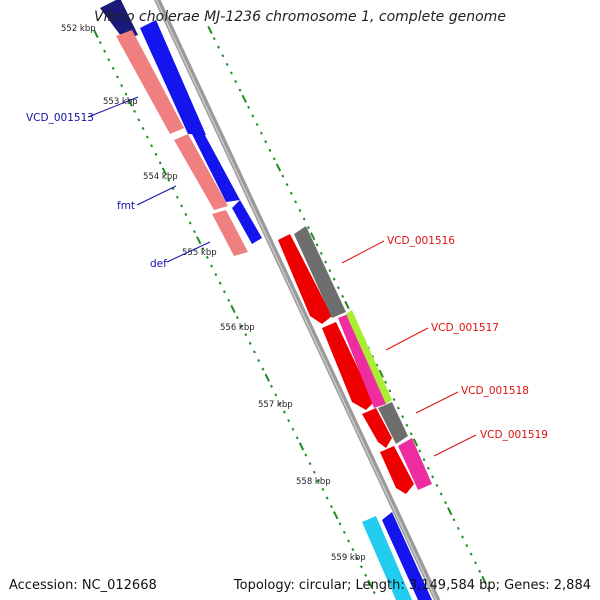 This screenshot has width=600, height=600. What do you see at coordinates (495, 391) in the screenshot?
I see `gene-label-vcd-001518: VCD_001518` at bounding box center [495, 391].